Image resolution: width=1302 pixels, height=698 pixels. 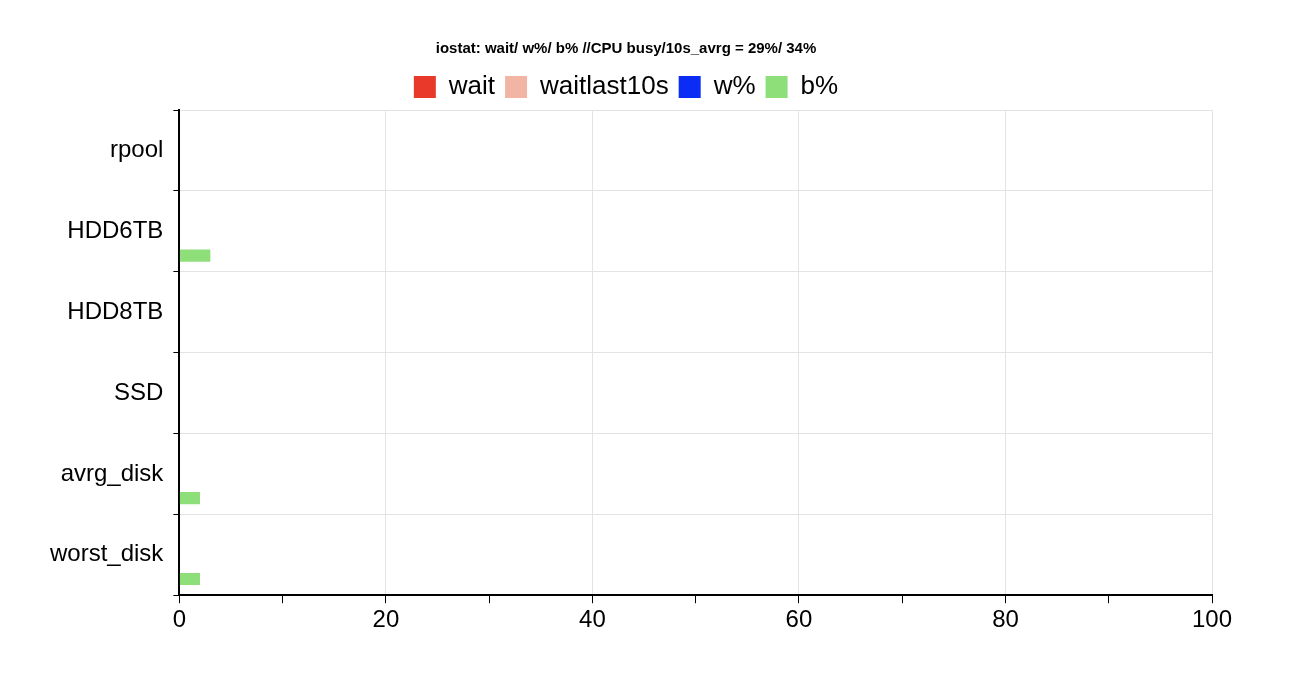 What do you see at coordinates (592, 619) in the screenshot?
I see `x-tick-label: 40` at bounding box center [592, 619].